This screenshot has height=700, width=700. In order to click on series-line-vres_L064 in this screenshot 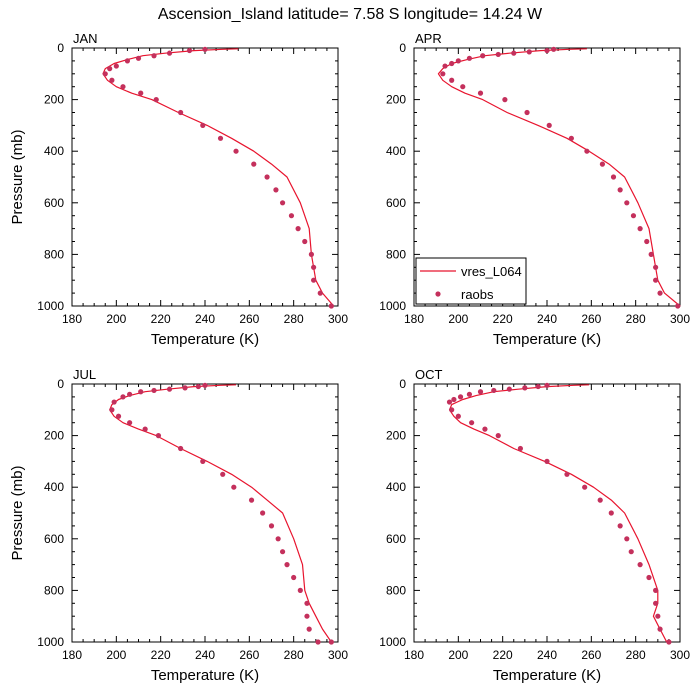, I will do `click(220, 513)`.